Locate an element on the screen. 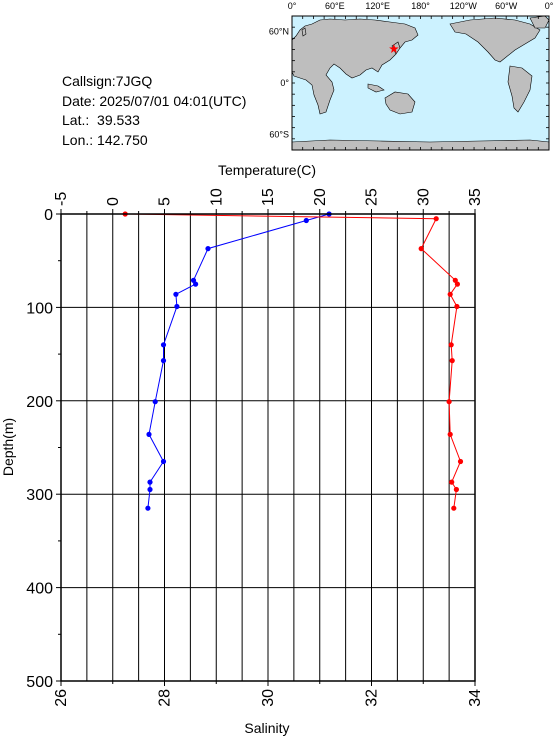 The width and height of the screenshot is (553, 736). temperature-axis: -5 0 5 10 15 20 25 30 35 is located at coordinates (268, 201).